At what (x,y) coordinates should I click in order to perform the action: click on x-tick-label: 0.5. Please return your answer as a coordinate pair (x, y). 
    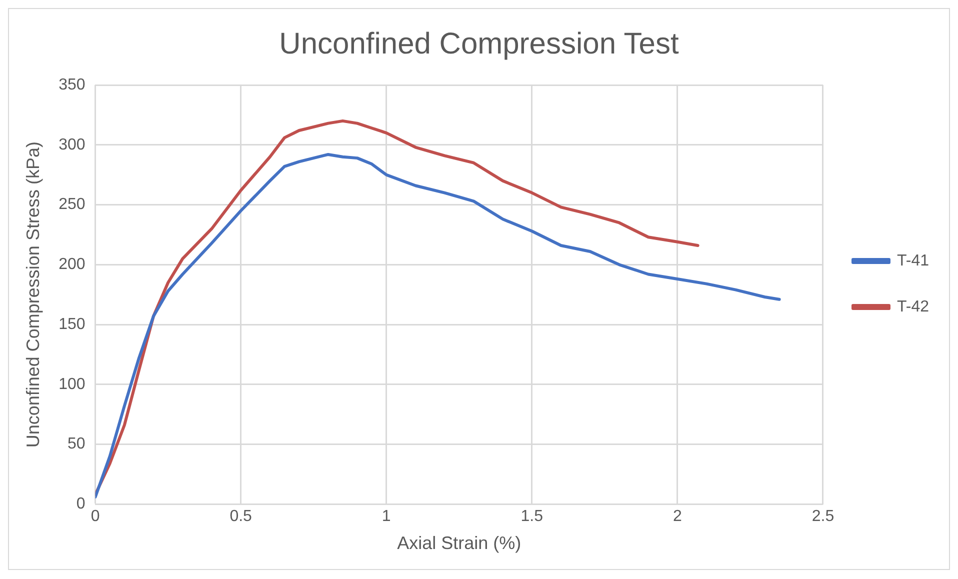
    Looking at the image, I should click on (241, 517).